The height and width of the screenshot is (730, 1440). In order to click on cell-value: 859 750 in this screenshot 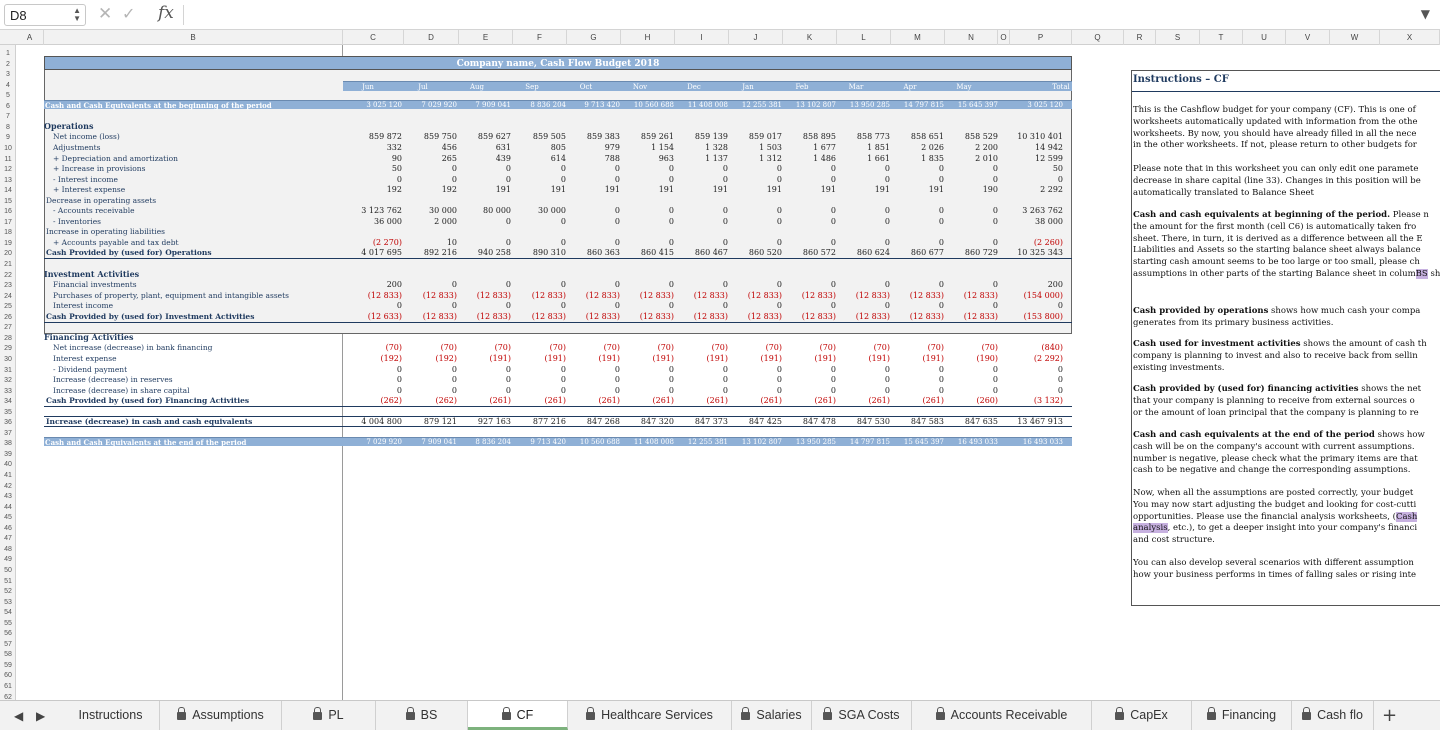, I will do `click(440, 137)`.